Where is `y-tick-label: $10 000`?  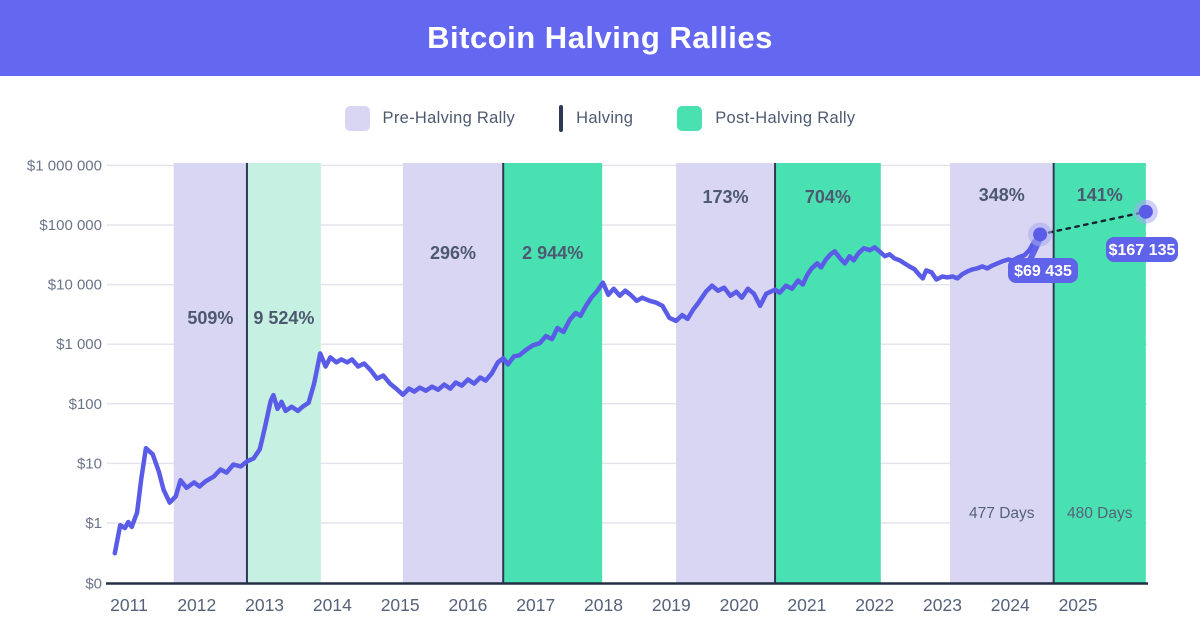
y-tick-label: $10 000 is located at coordinates (75, 285).